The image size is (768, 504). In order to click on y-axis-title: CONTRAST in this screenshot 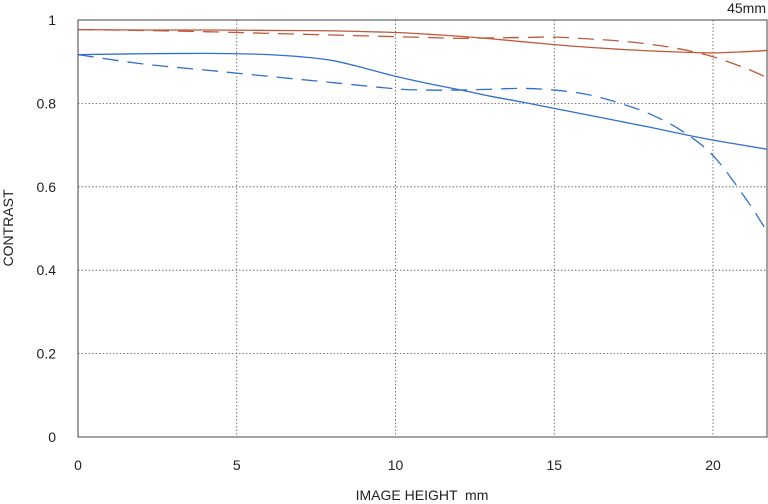, I will do `click(8, 227)`.